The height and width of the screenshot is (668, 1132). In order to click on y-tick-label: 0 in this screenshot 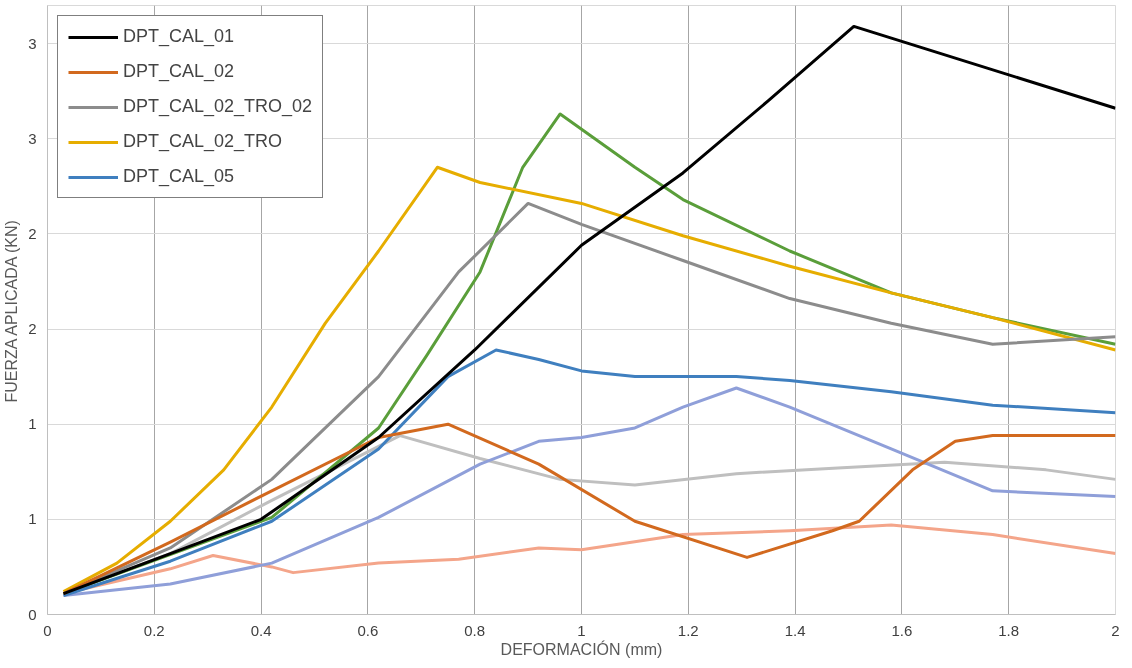, I will do `click(32, 614)`.